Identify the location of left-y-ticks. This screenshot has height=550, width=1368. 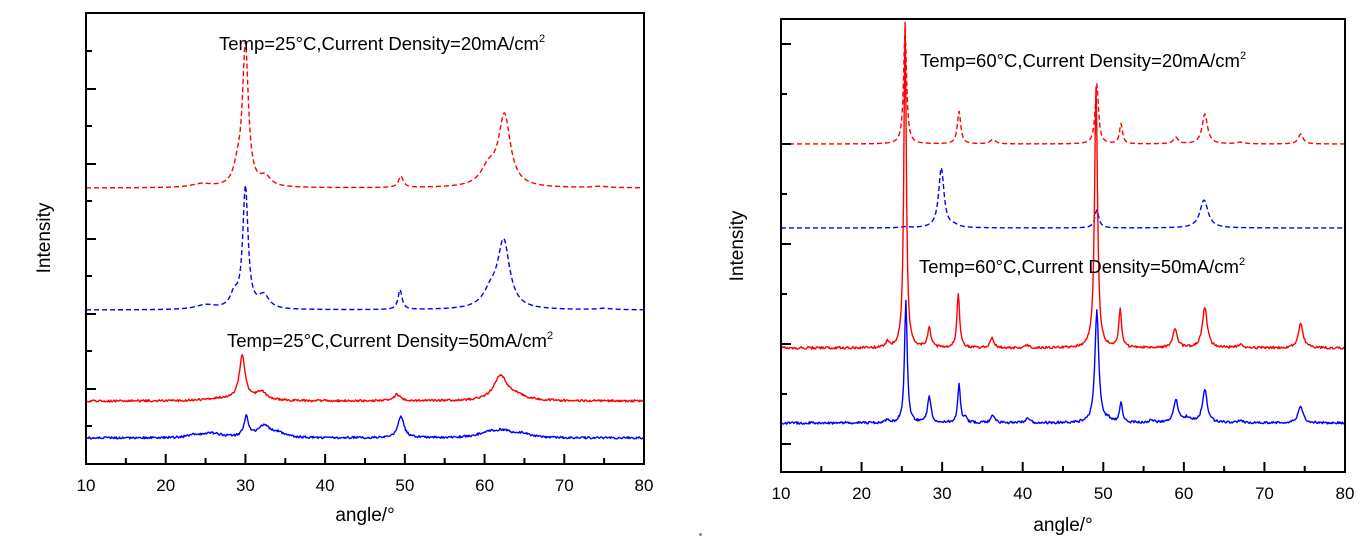
(91, 238).